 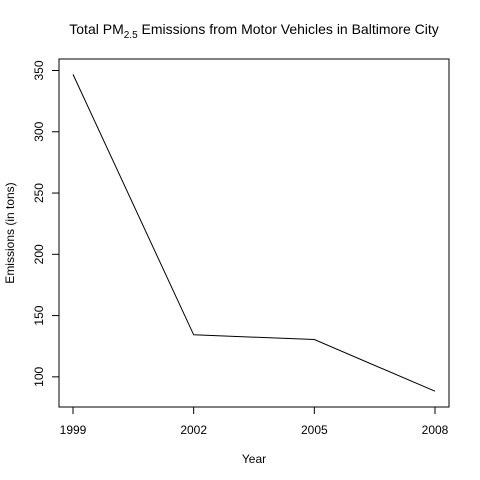 What do you see at coordinates (39, 193) in the screenshot?
I see `y-tick-label: 250` at bounding box center [39, 193].